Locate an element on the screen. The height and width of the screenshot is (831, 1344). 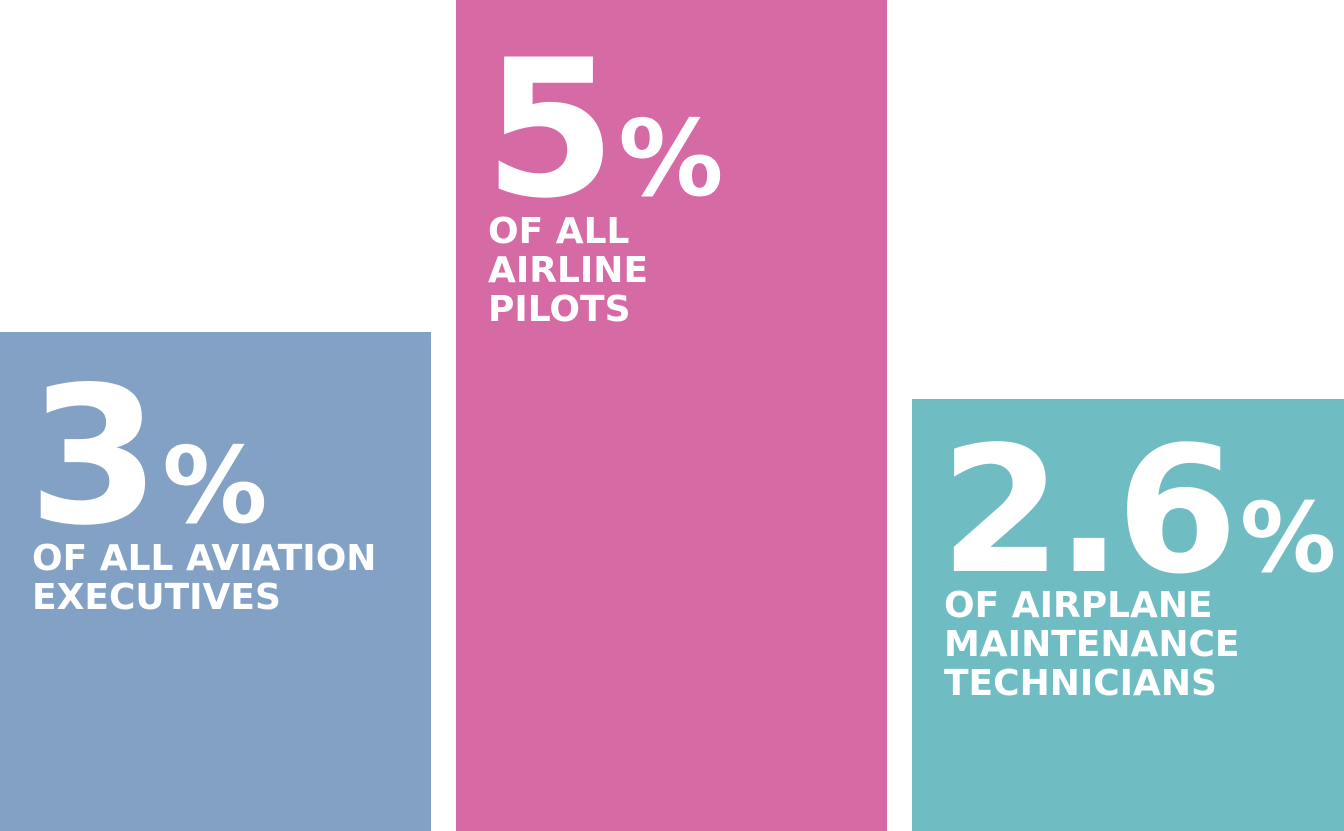
bar-value-label: 5% is located at coordinates (603, 130).